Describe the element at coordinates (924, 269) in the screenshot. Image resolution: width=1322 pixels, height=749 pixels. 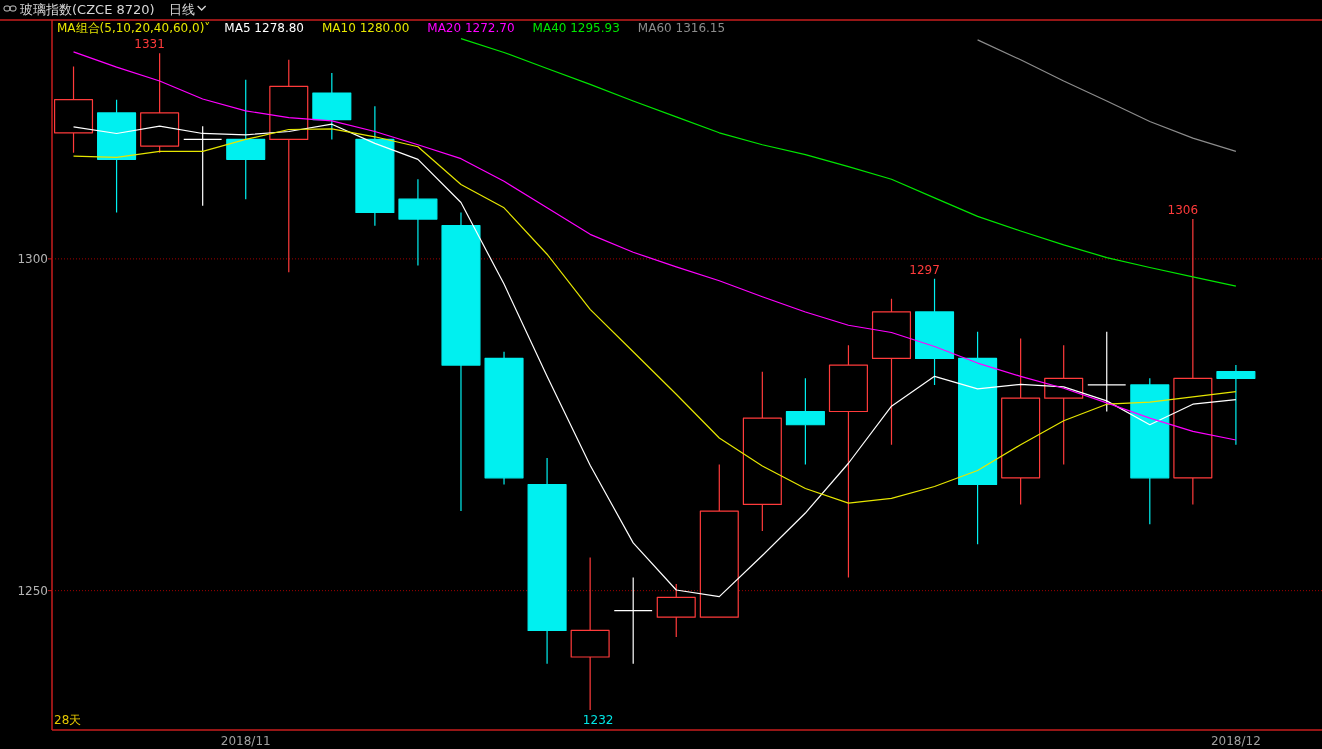
I see `annotation: 1297` at that location.